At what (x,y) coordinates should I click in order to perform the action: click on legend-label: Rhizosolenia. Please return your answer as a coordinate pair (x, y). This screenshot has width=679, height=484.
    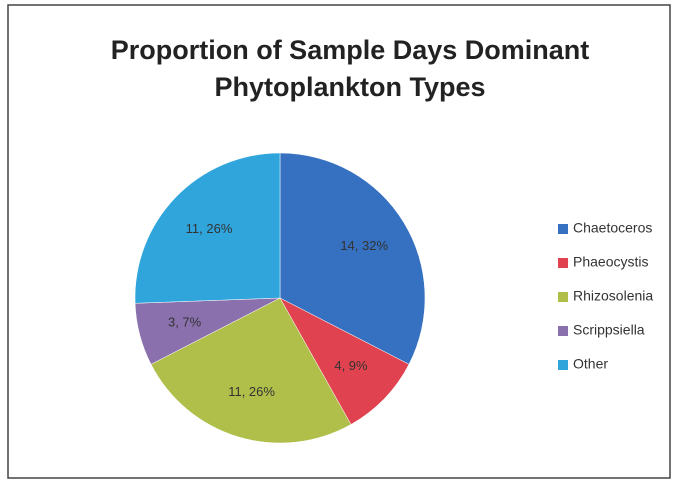
    Looking at the image, I should click on (613, 296).